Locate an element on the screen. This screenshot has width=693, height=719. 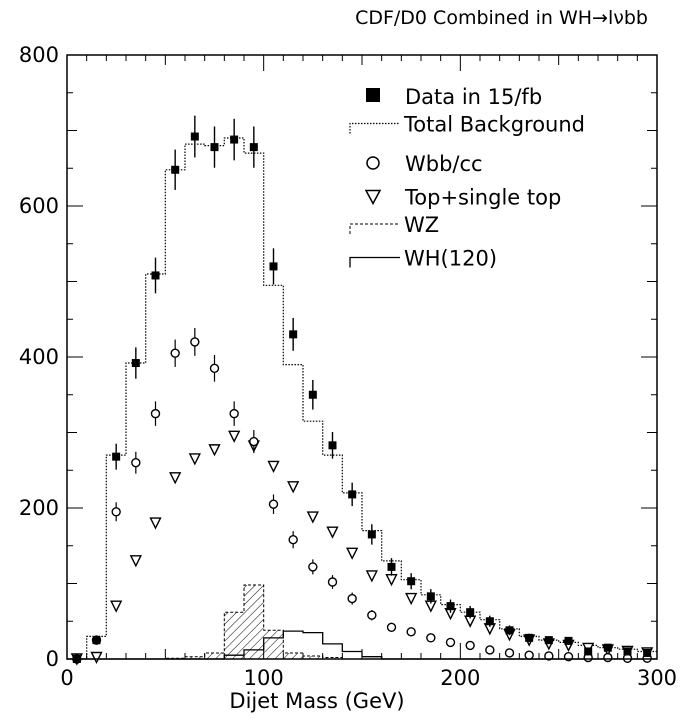
y-tick-label: 200 is located at coordinates (39, 508).